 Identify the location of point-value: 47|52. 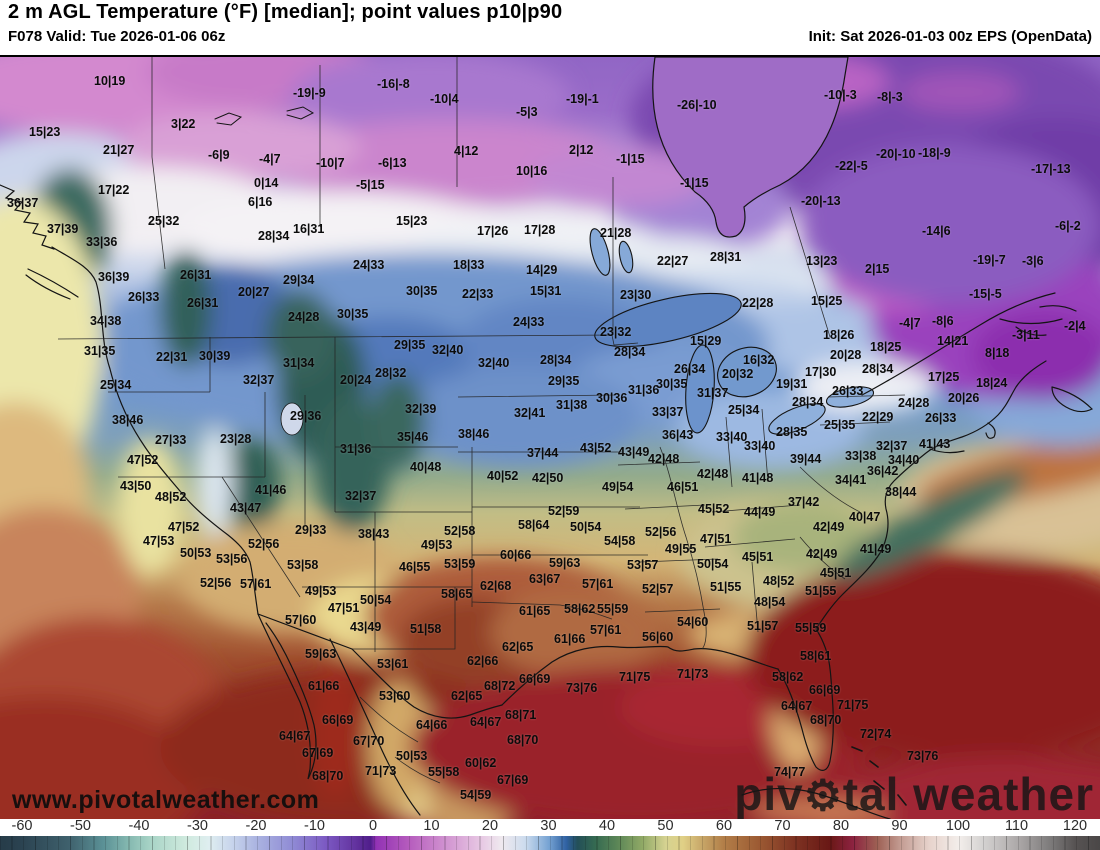
(143, 460).